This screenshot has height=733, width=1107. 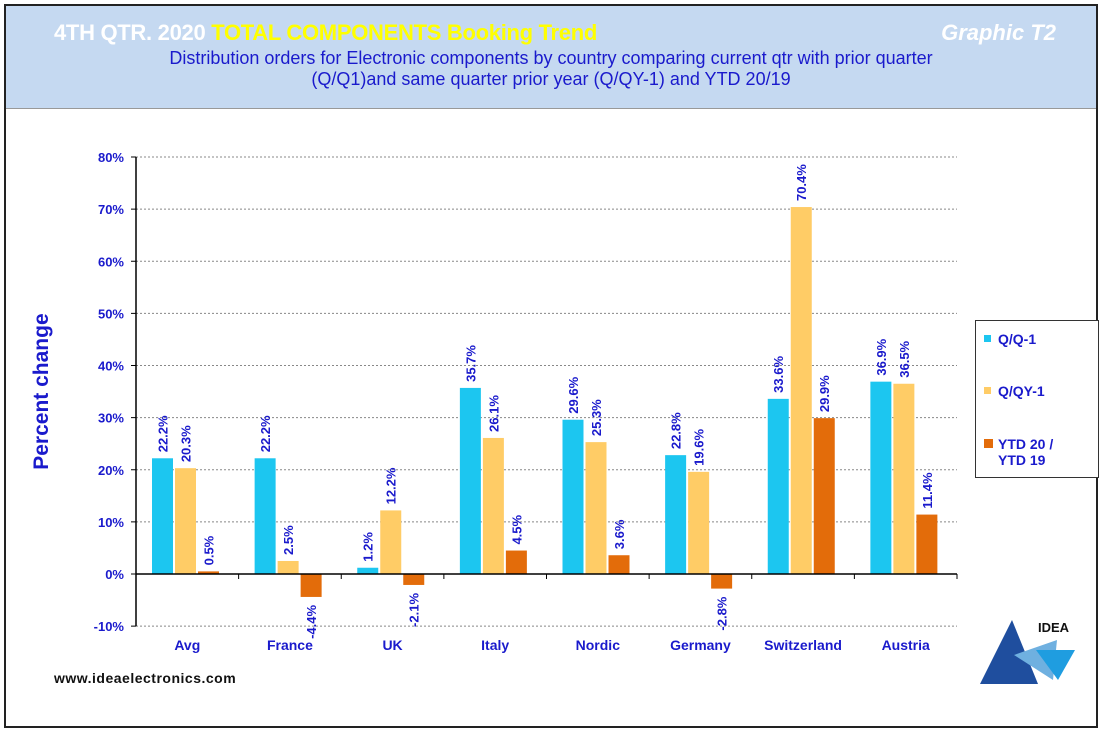 What do you see at coordinates (114, 574) in the screenshot?
I see `y-tick-label: 0%` at bounding box center [114, 574].